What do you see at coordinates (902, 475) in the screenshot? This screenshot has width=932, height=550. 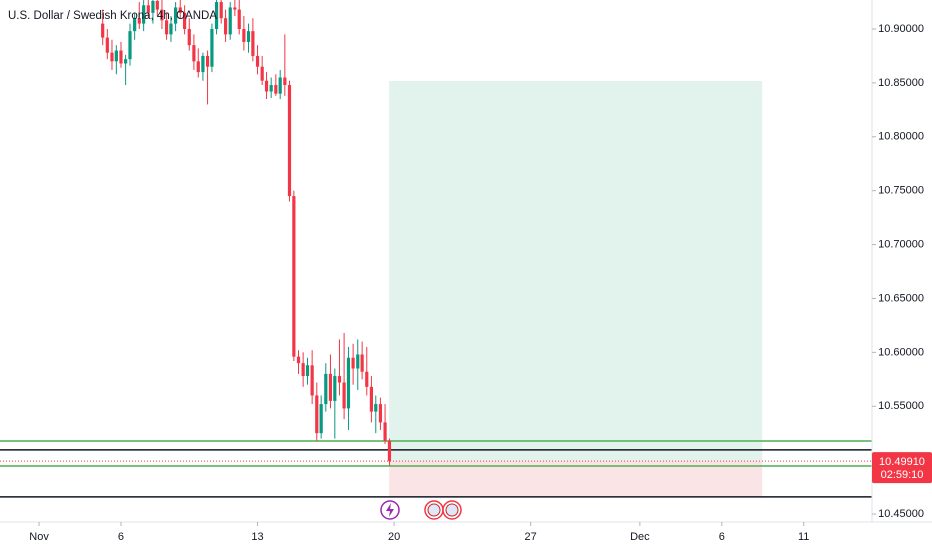 I see `countdown-label: 02:59:10` at bounding box center [902, 475].